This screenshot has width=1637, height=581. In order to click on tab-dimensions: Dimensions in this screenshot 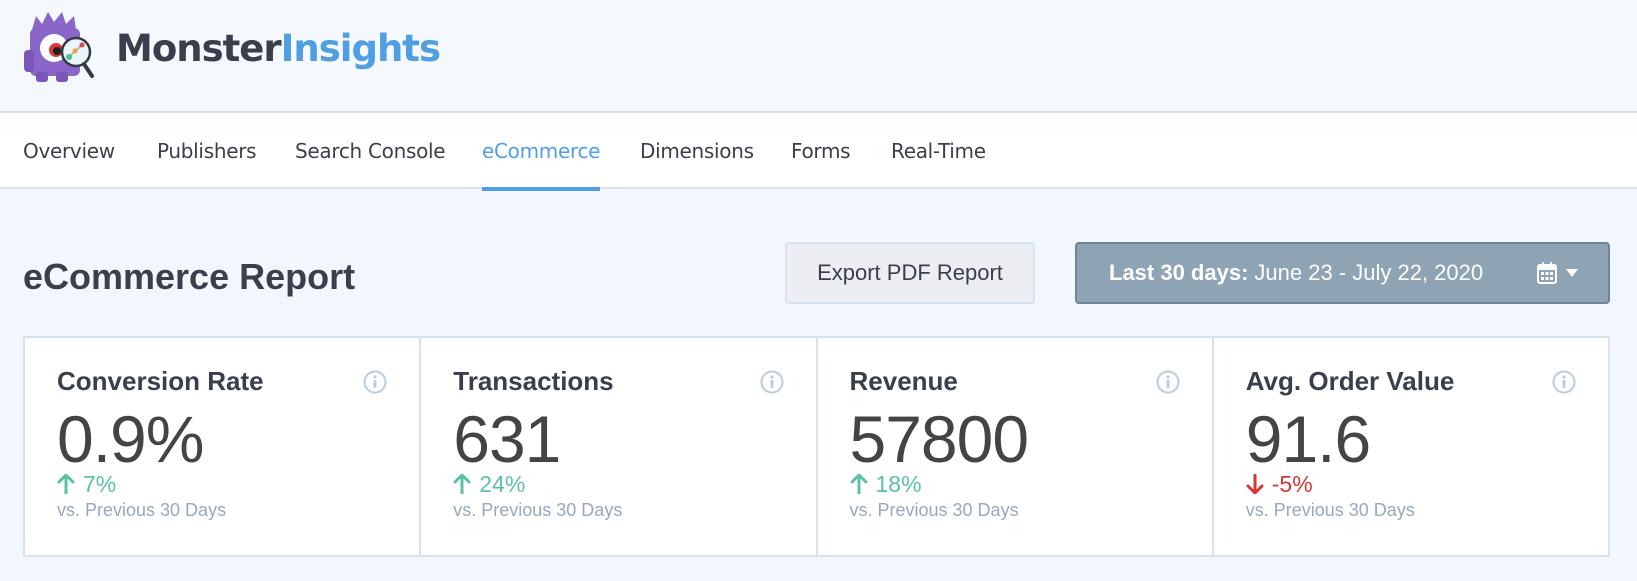, I will do `click(697, 151)`.